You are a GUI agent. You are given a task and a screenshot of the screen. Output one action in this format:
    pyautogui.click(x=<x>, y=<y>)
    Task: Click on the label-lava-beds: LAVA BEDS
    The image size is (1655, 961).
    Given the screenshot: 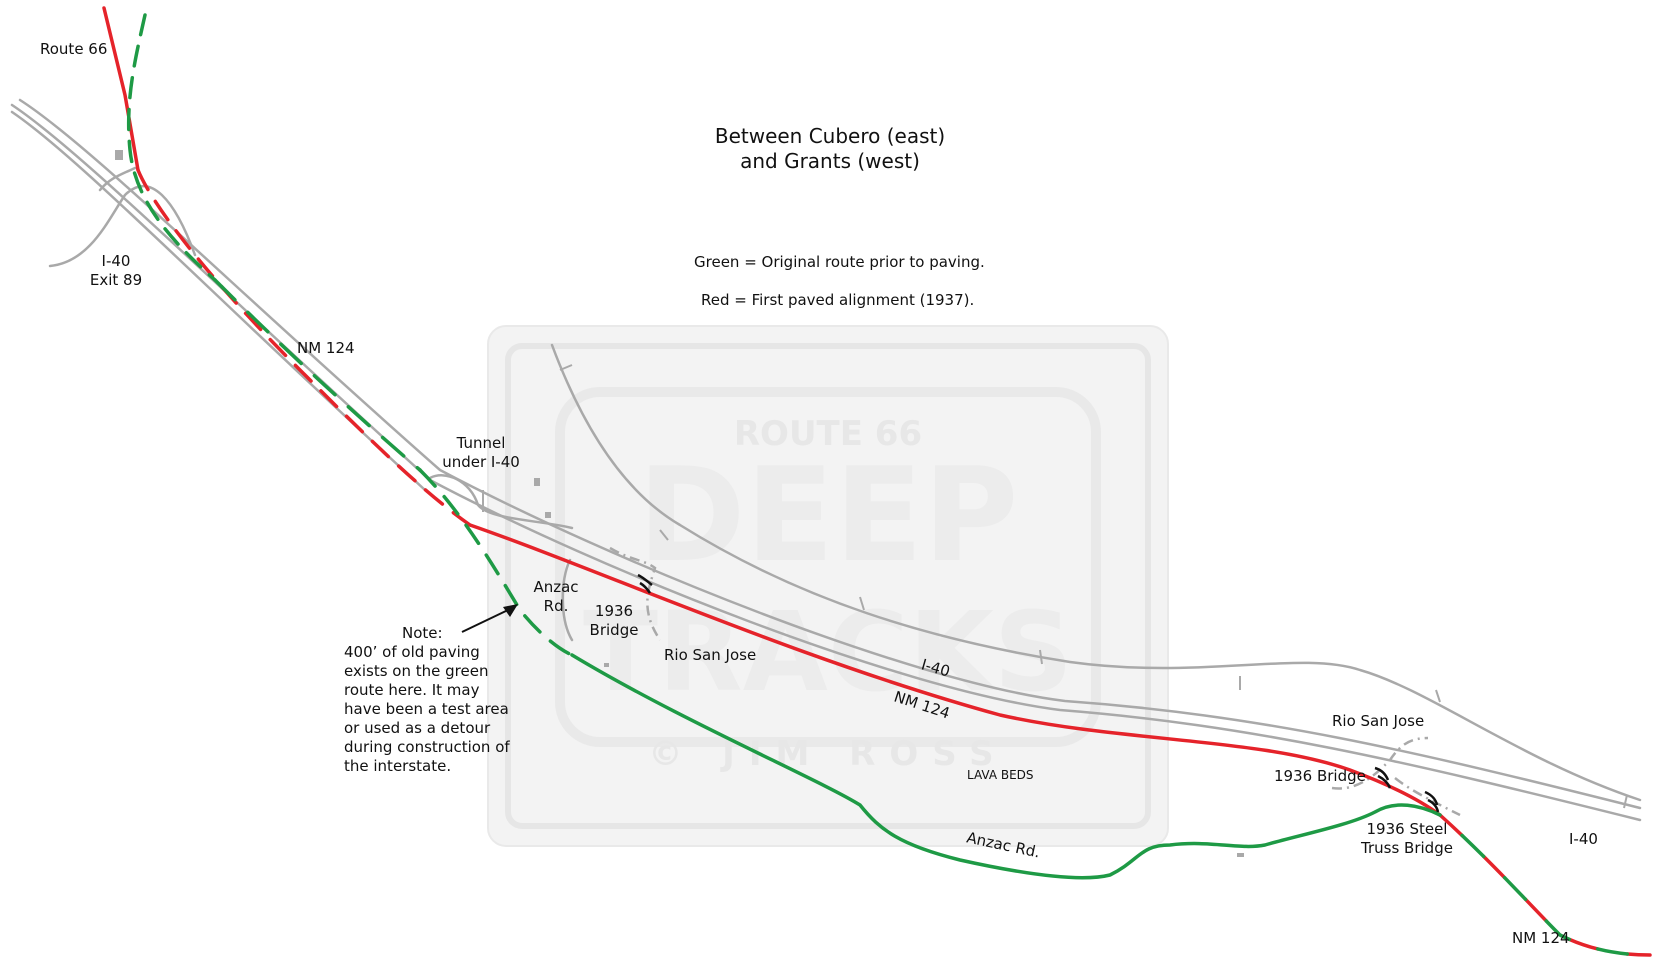 What is the action you would take?
    pyautogui.click(x=1000, y=775)
    